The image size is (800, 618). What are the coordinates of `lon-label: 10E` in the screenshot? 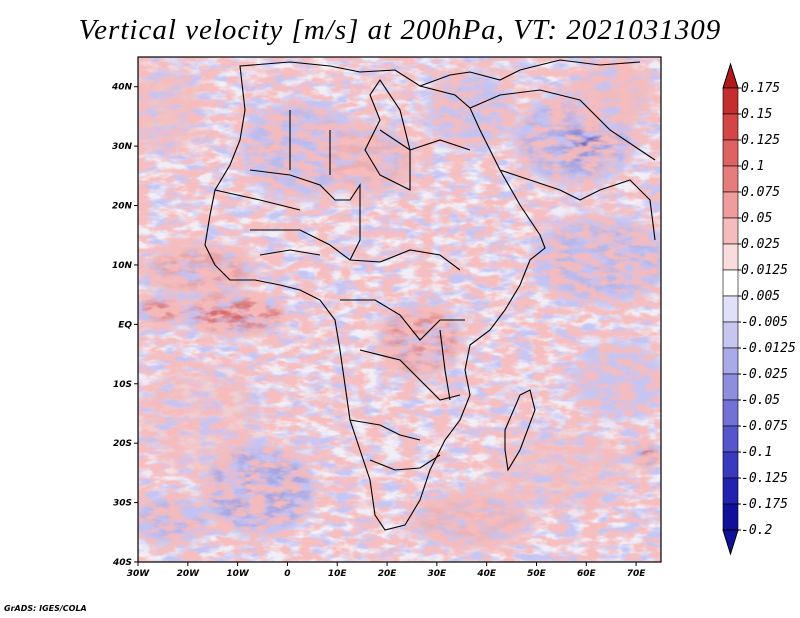 It's located at (338, 574).